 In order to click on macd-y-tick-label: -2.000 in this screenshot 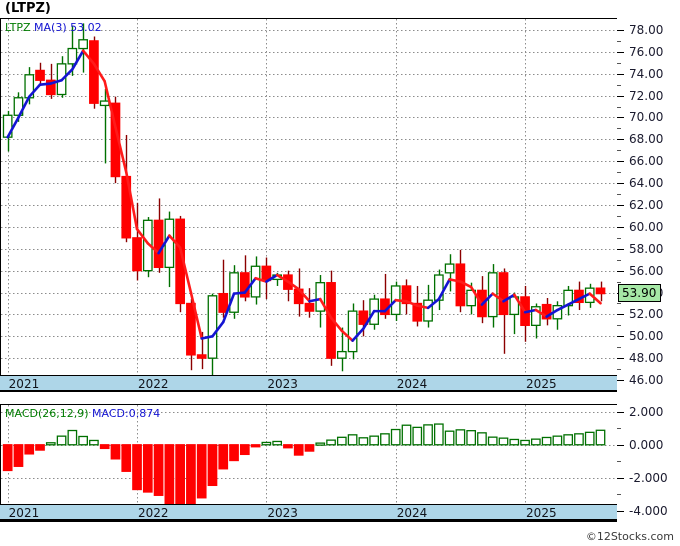, I will do `click(648, 477)`.